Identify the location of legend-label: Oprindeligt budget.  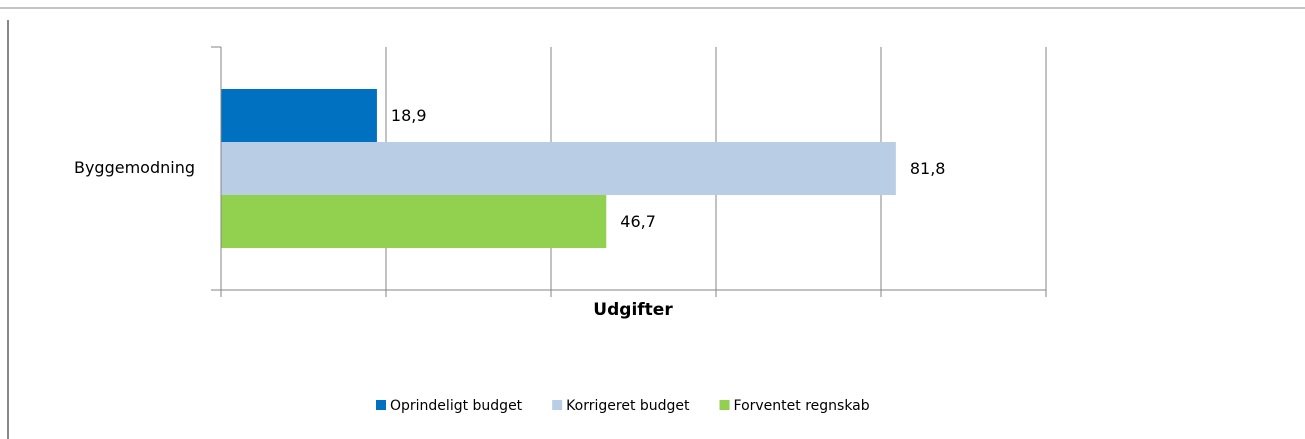
(456, 406).